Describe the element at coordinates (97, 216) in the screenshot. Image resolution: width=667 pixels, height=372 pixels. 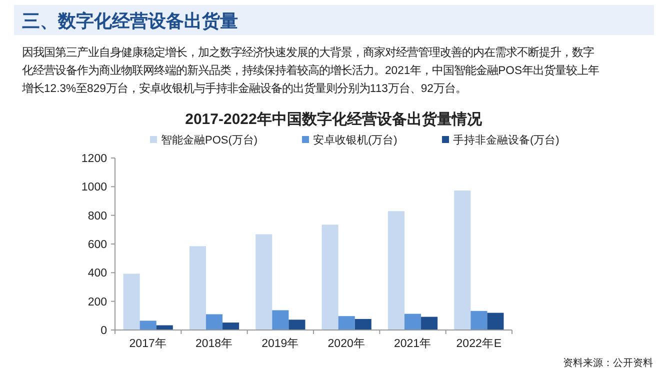
I see `y-tick-label: 800` at that location.